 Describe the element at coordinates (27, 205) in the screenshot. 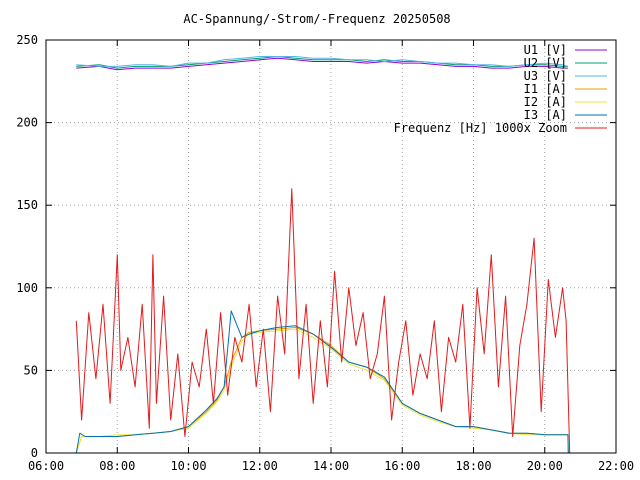

I see `y-tick-label: 150` at that location.